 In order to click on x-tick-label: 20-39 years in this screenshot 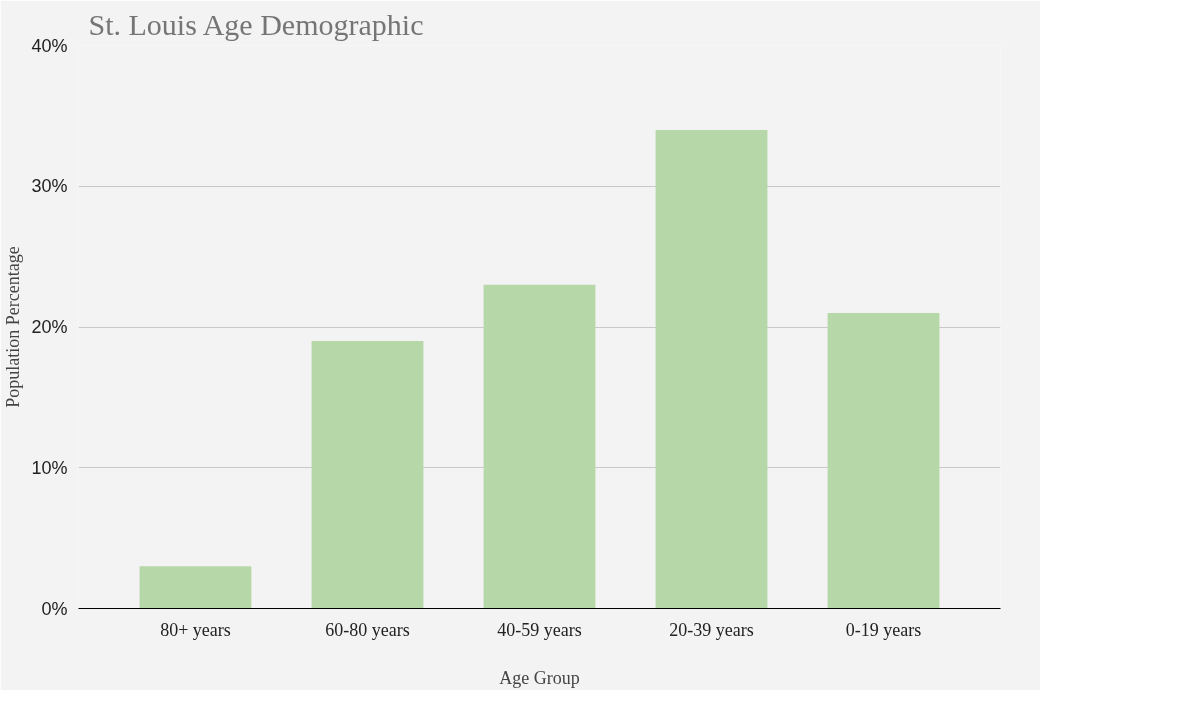, I will do `click(711, 629)`.